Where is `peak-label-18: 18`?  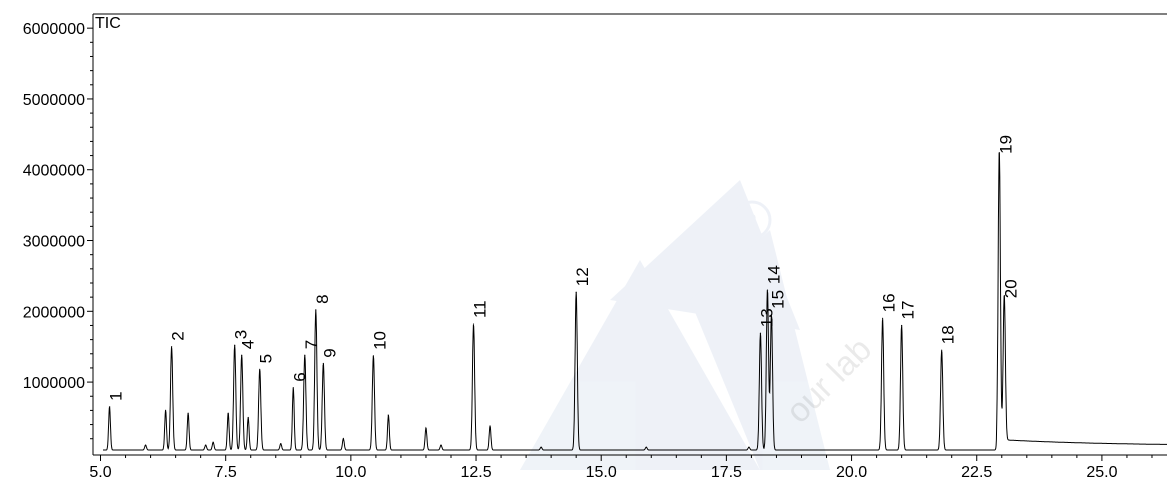
peak-label-18: 18 is located at coordinates (948, 334).